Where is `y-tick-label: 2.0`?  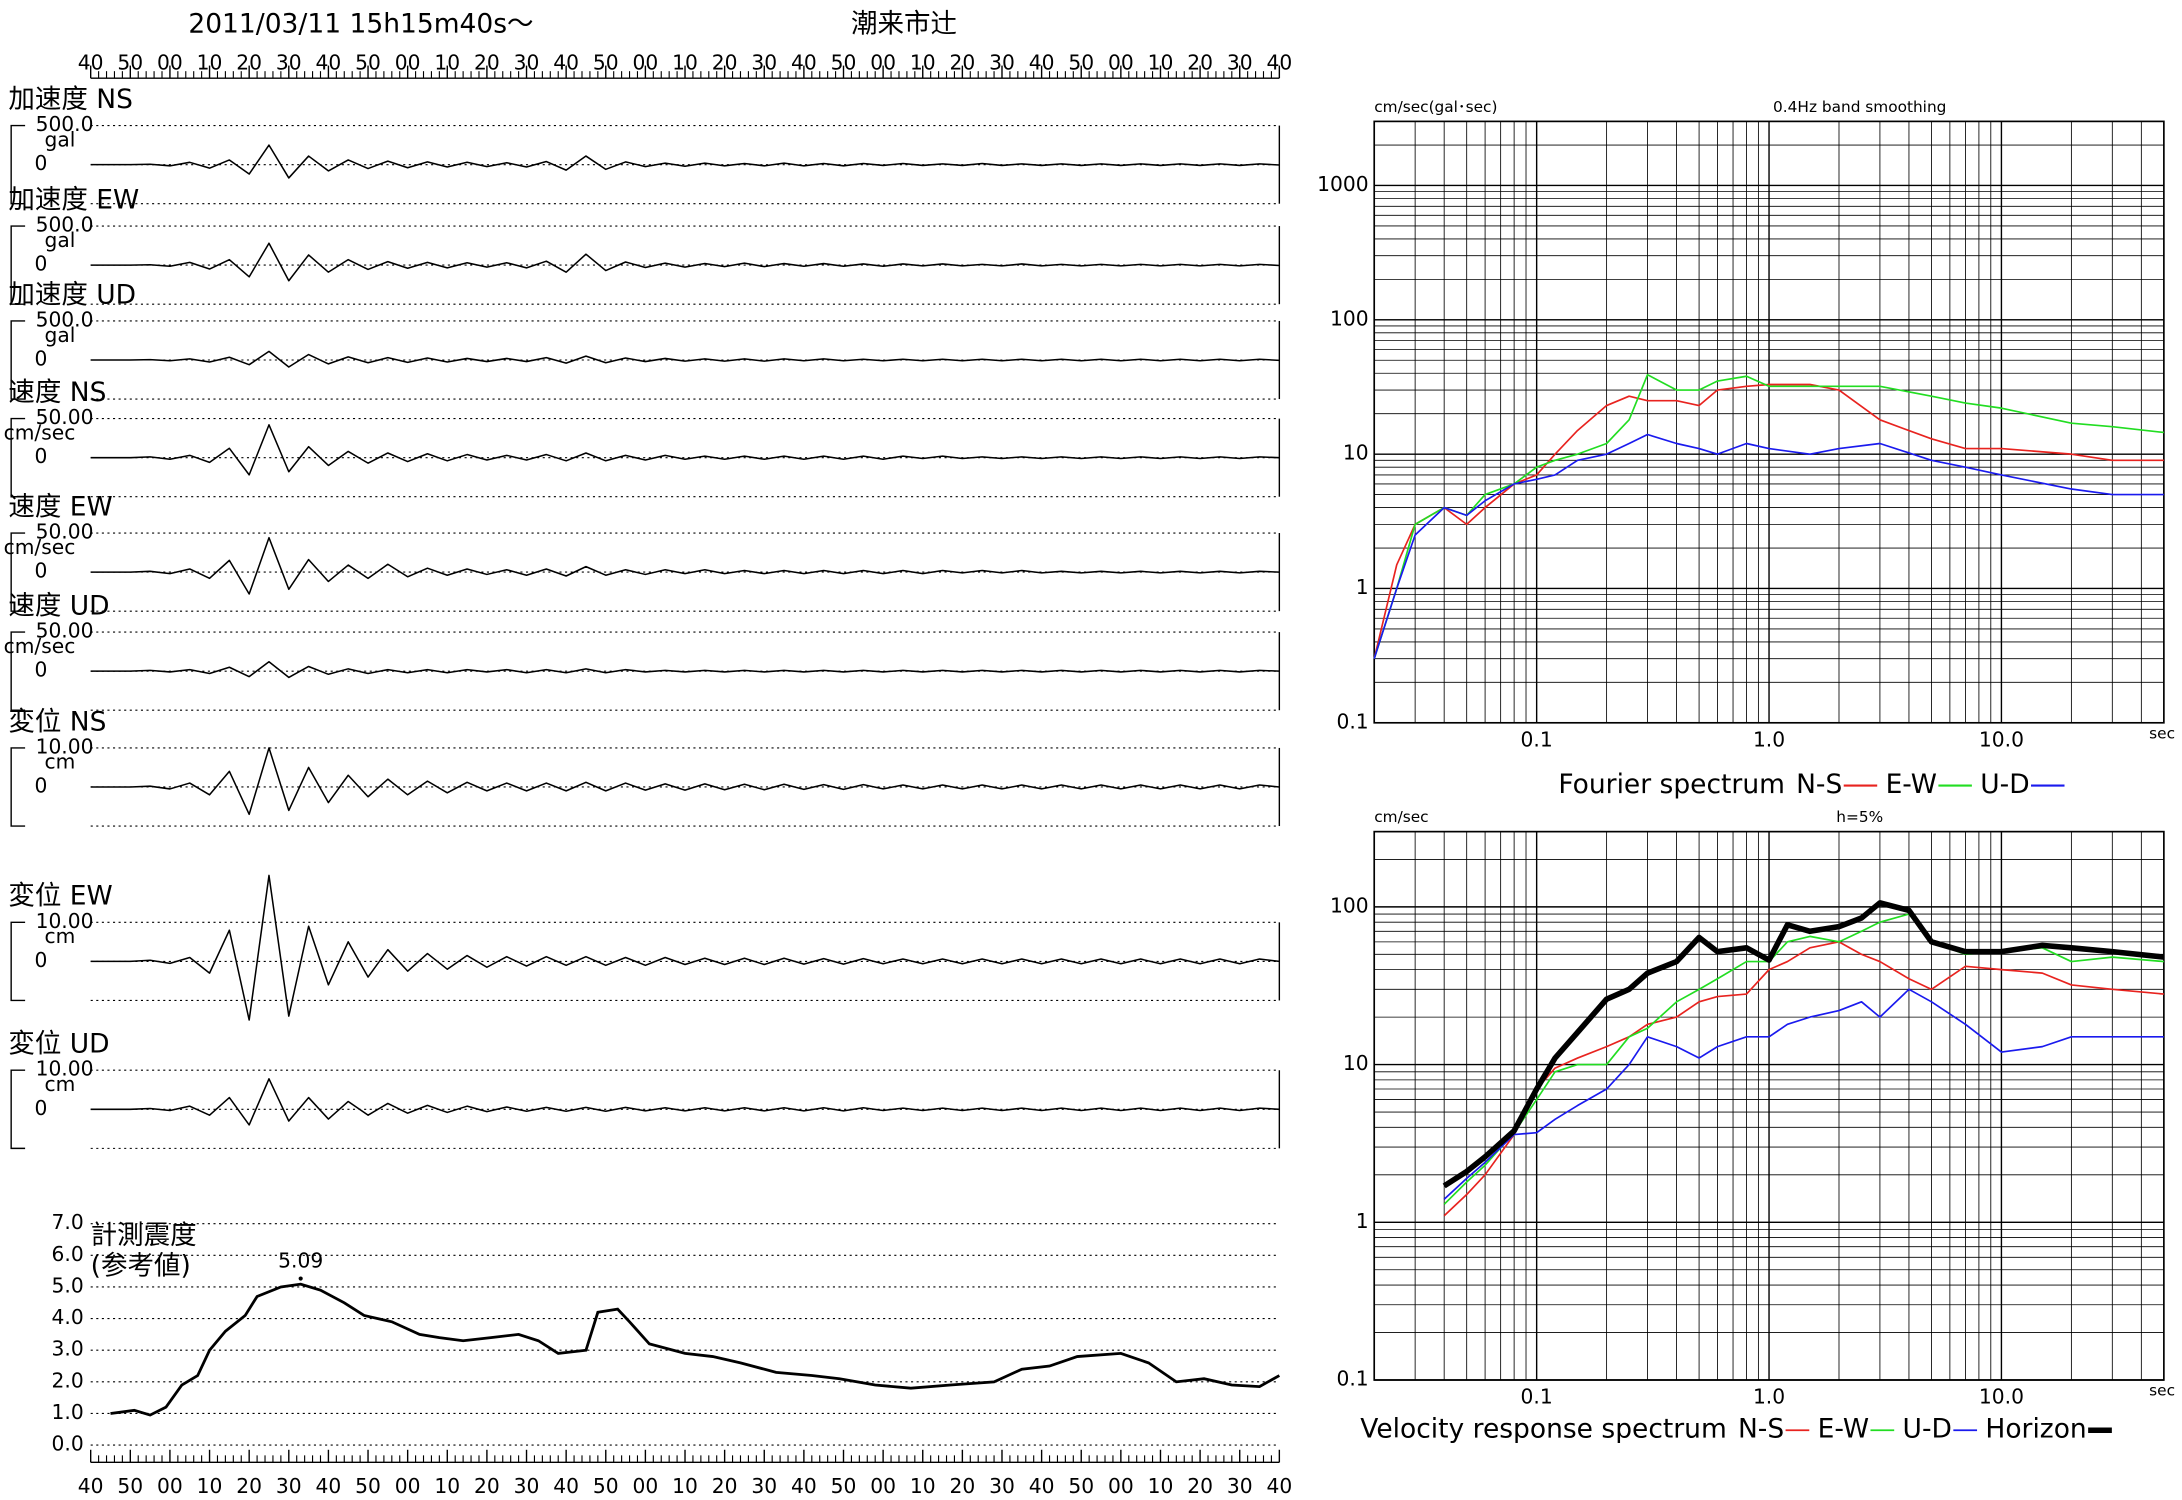
y-tick-label: 2.0 is located at coordinates (68, 1380).